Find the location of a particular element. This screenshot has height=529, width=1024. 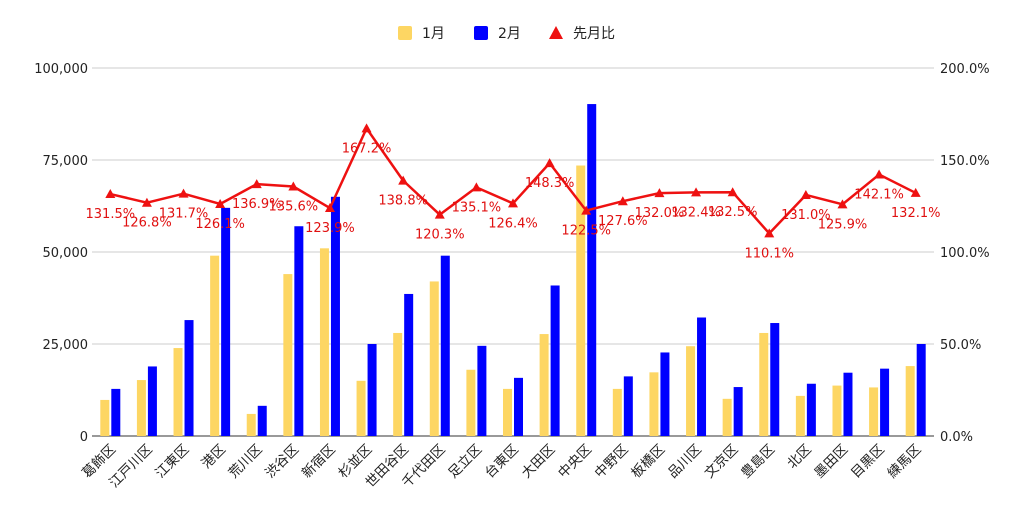

legend-swatch-feb is located at coordinates (481, 33).